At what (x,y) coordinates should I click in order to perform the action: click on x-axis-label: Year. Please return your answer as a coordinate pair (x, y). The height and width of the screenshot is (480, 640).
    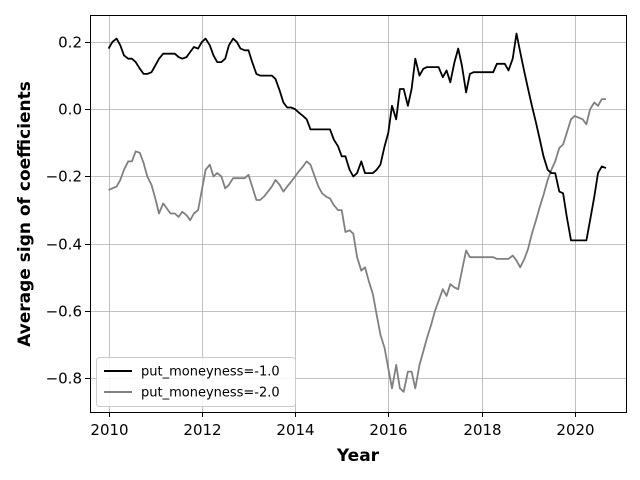
    Looking at the image, I should click on (358, 456).